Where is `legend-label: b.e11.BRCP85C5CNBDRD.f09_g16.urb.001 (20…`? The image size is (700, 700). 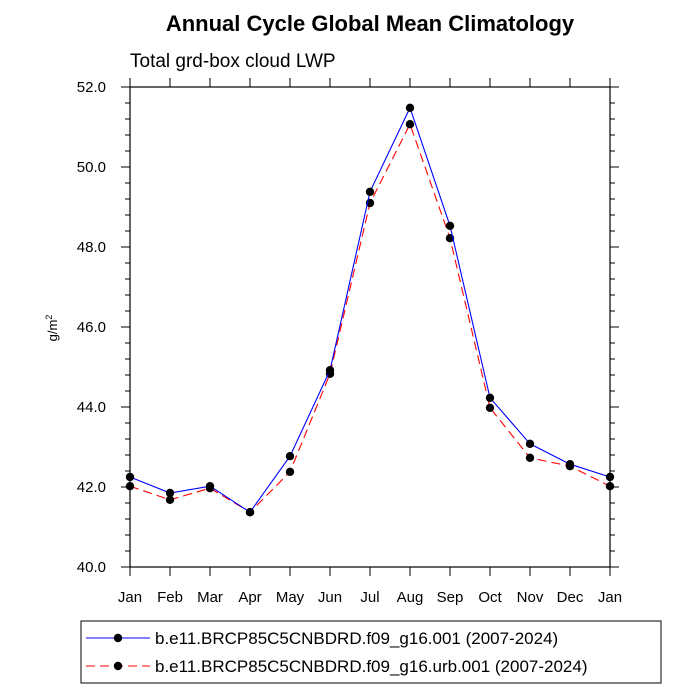
legend-label: b.e11.BRCP85C5CNBDRD.f09_g16.urb.001 (20… is located at coordinates (371, 666).